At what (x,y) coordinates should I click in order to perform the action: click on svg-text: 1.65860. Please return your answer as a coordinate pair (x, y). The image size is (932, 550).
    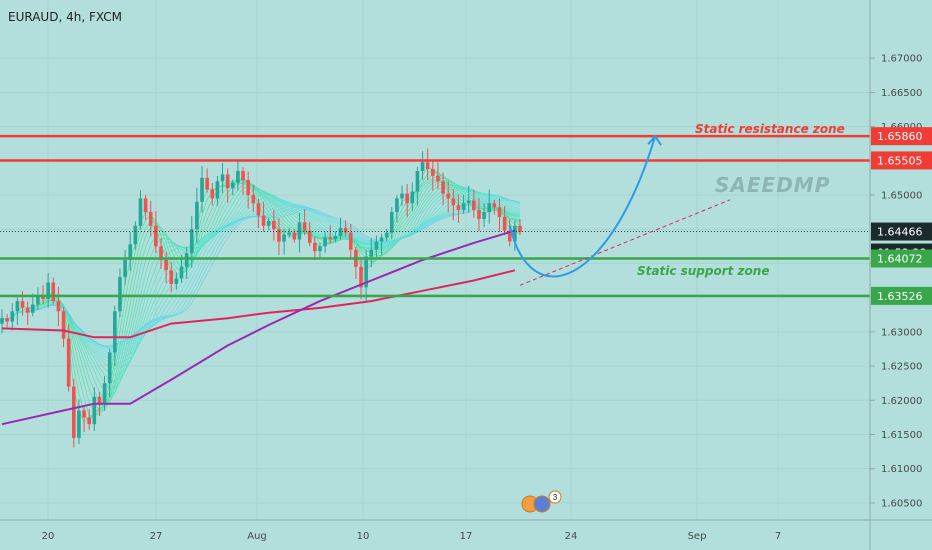
    Looking at the image, I should click on (900, 136).